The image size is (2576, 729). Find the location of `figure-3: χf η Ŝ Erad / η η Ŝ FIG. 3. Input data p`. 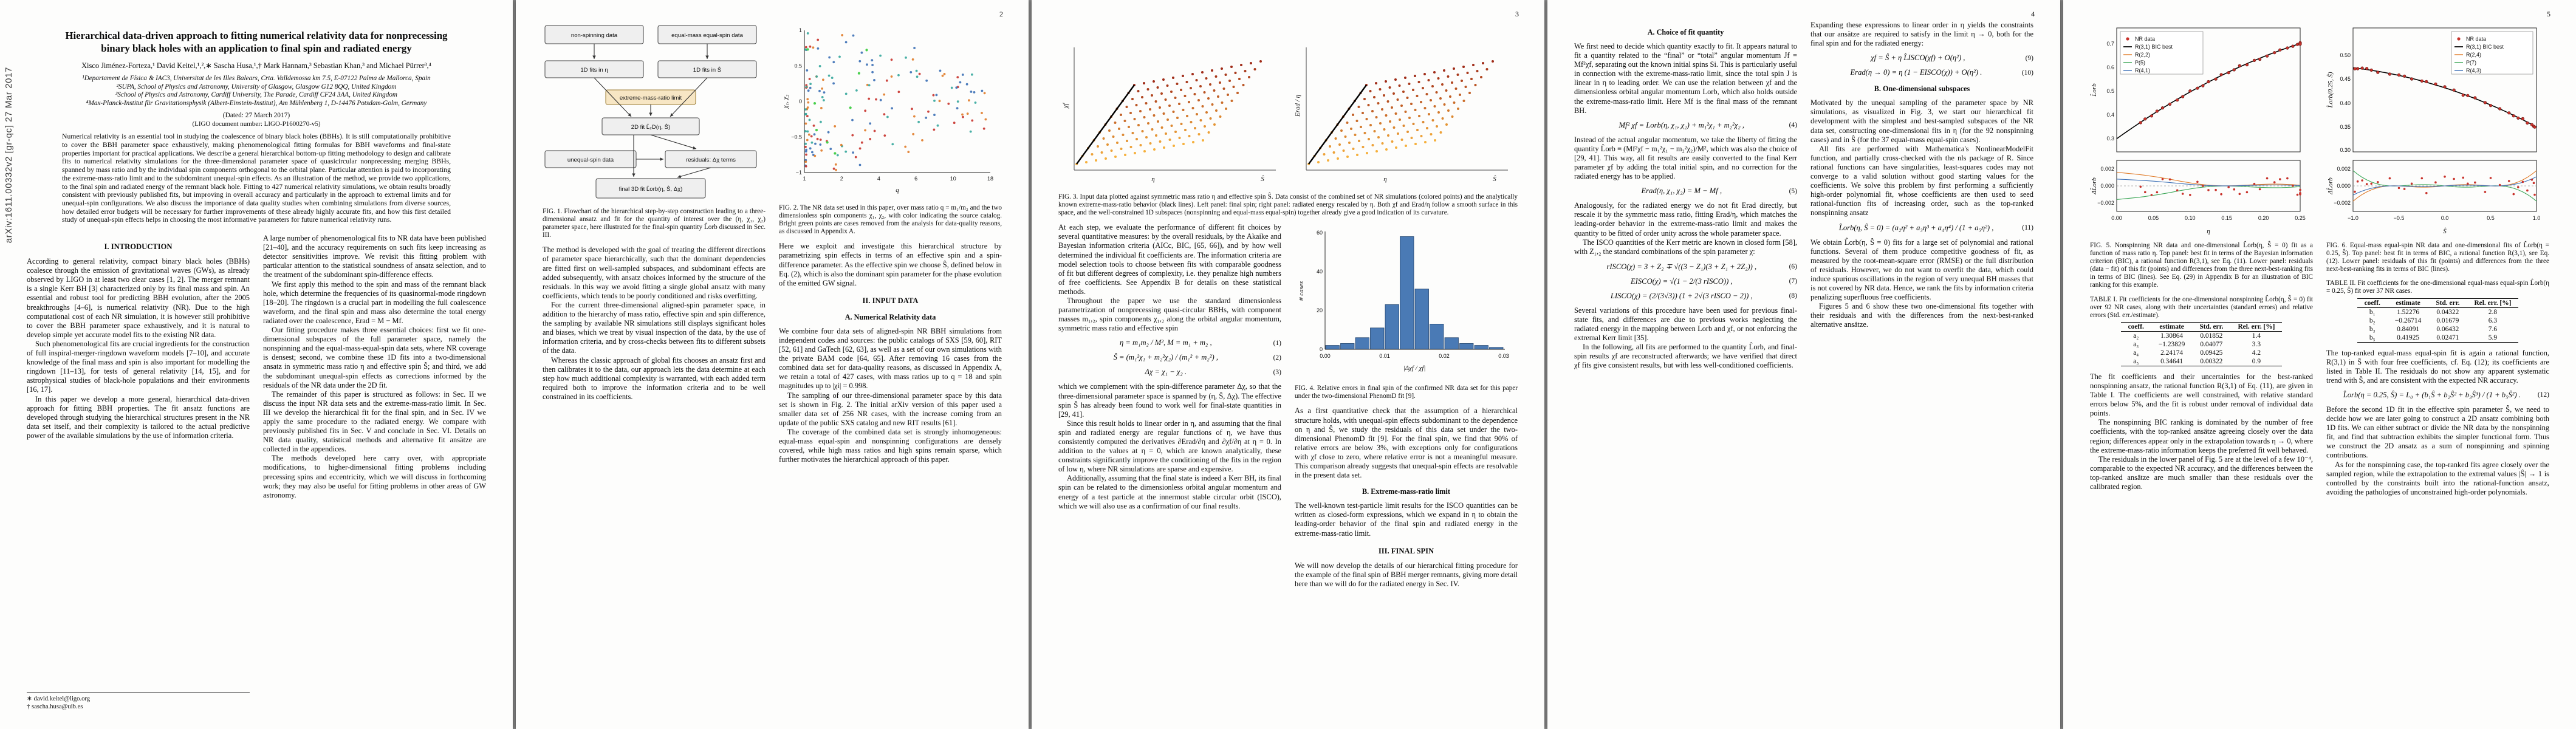

figure-3: χf η Ŝ Erad / η η Ŝ FIG. 3. Input data p is located at coordinates (1288, 119).